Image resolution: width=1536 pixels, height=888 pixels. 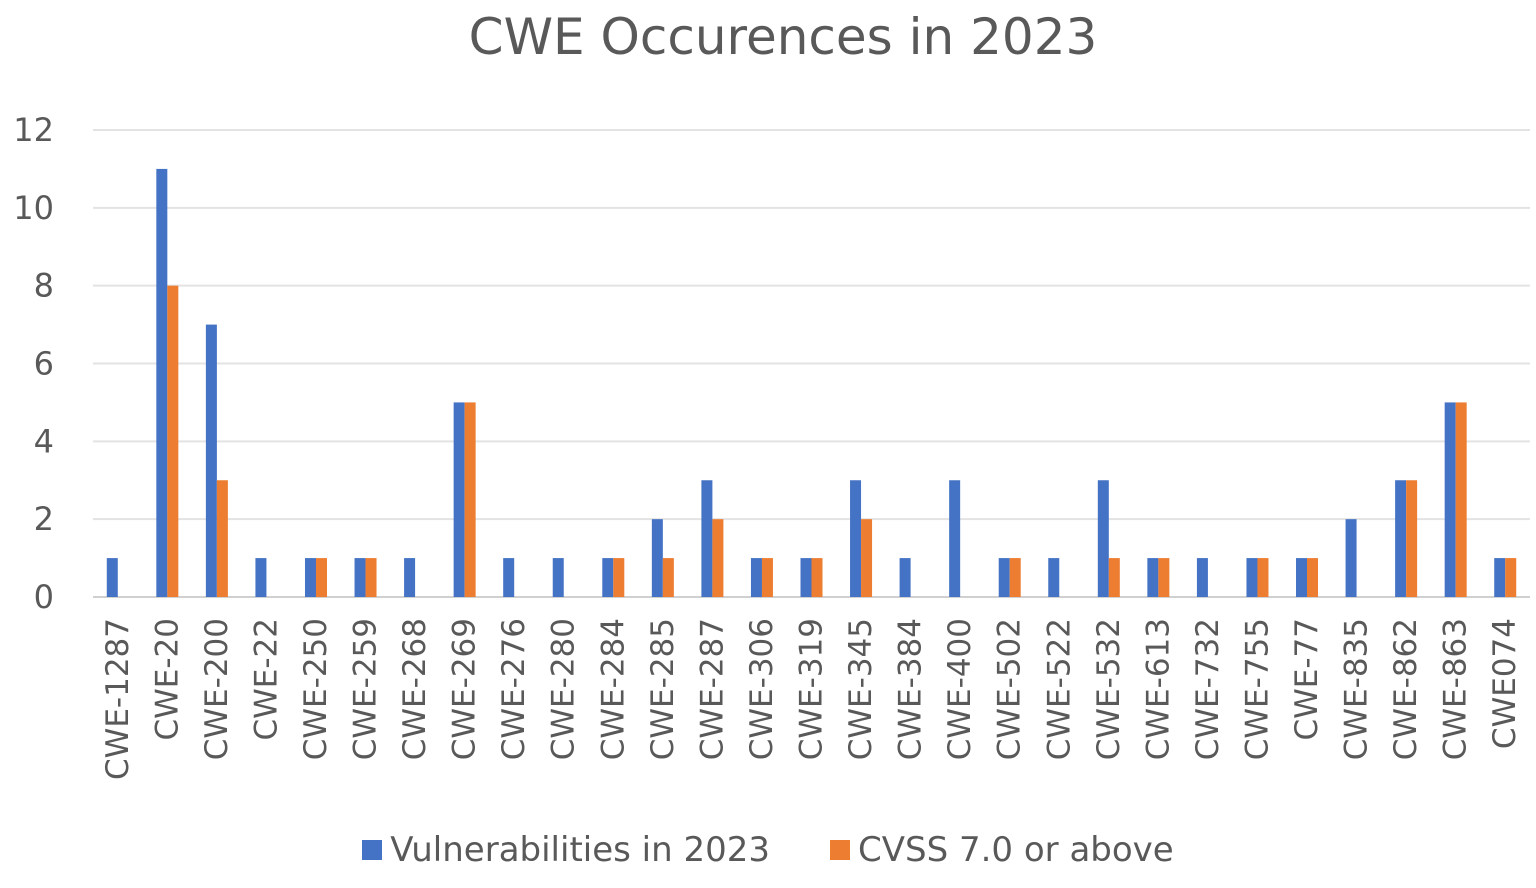 What do you see at coordinates (167, 679) in the screenshot?
I see `x-tick-label: CWE-20` at bounding box center [167, 679].